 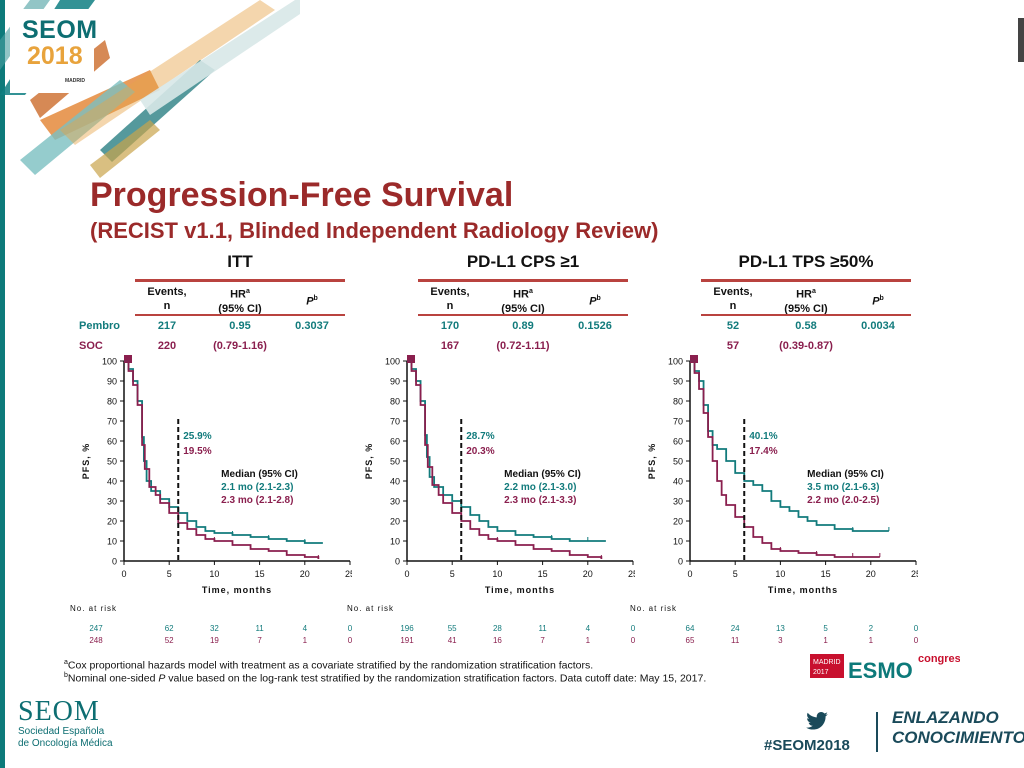 I want to click on tagline-line2: CONOCIMIENTO, so click(x=958, y=737).